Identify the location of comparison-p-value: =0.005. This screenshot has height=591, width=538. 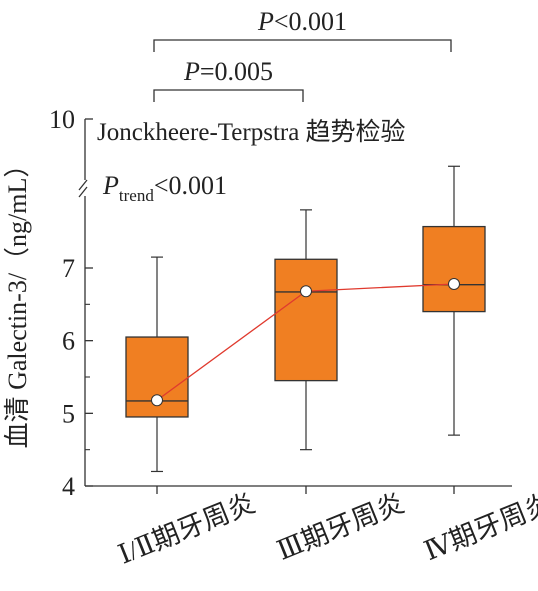
(236, 71).